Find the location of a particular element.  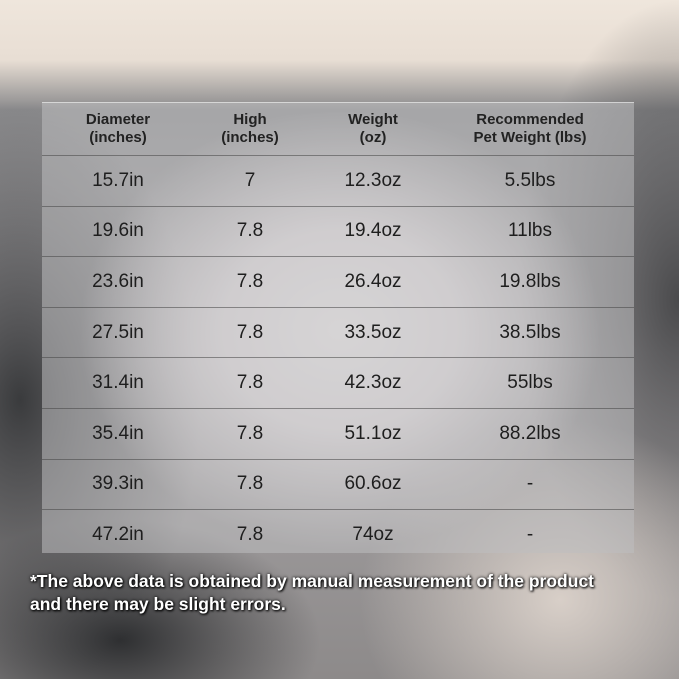

table-row: 15.7in 7 12.3oz 5.5lbs is located at coordinates (338, 181).